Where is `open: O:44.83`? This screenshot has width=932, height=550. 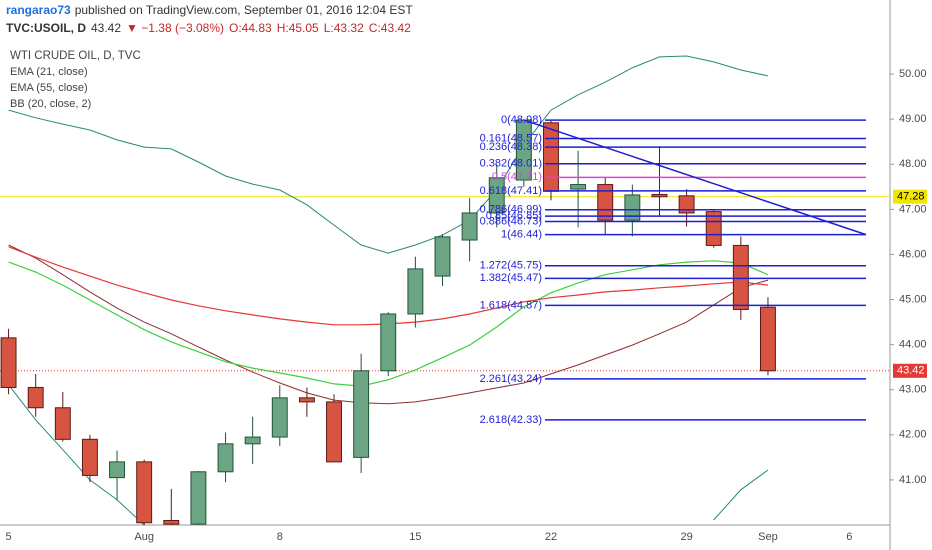 open: O:44.83 is located at coordinates (250, 28).